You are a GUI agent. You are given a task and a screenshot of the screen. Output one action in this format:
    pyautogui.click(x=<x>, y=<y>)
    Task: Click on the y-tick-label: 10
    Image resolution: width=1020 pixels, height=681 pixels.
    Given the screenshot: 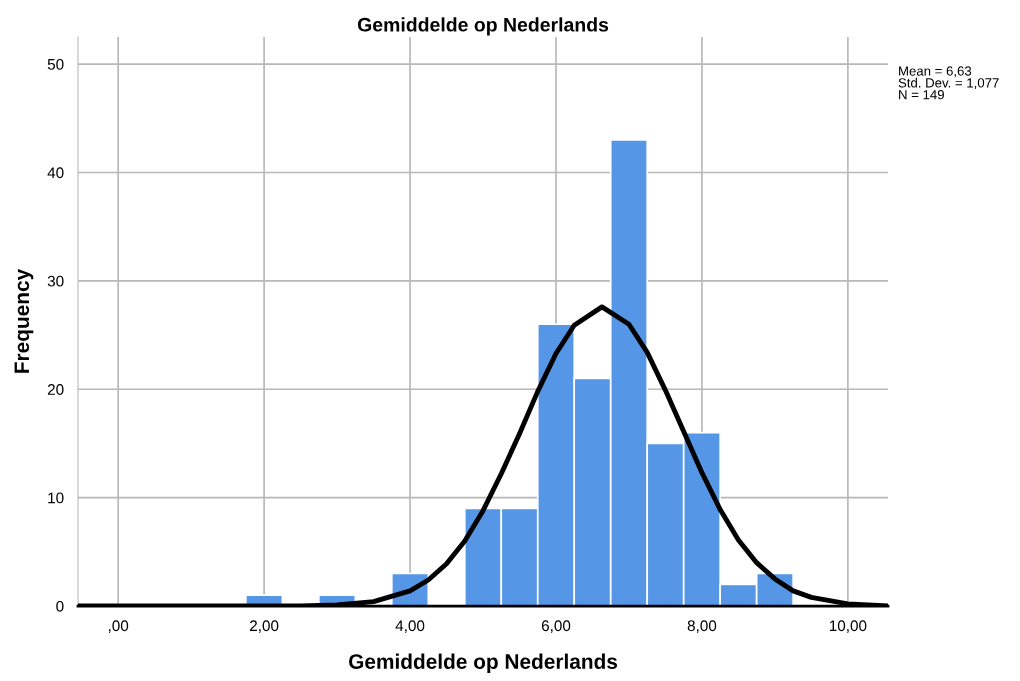 What is the action you would take?
    pyautogui.click(x=56, y=498)
    